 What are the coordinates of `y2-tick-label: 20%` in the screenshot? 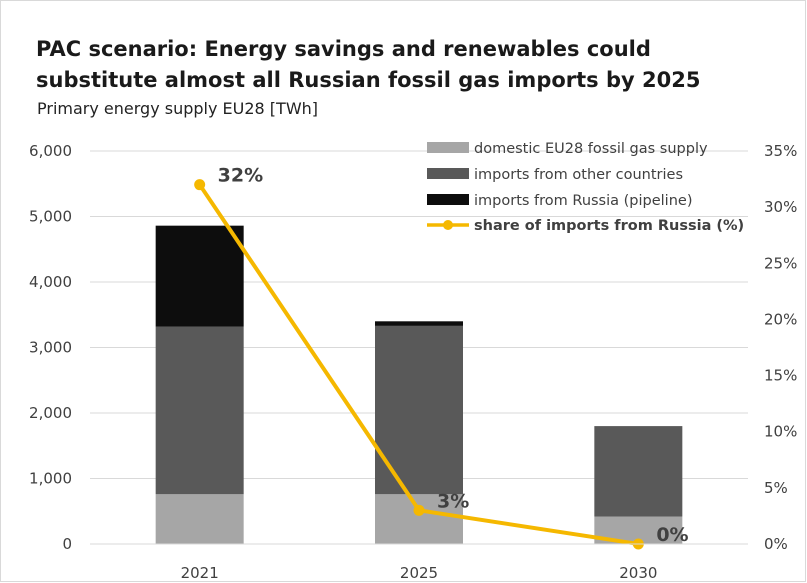 It's located at (780, 319).